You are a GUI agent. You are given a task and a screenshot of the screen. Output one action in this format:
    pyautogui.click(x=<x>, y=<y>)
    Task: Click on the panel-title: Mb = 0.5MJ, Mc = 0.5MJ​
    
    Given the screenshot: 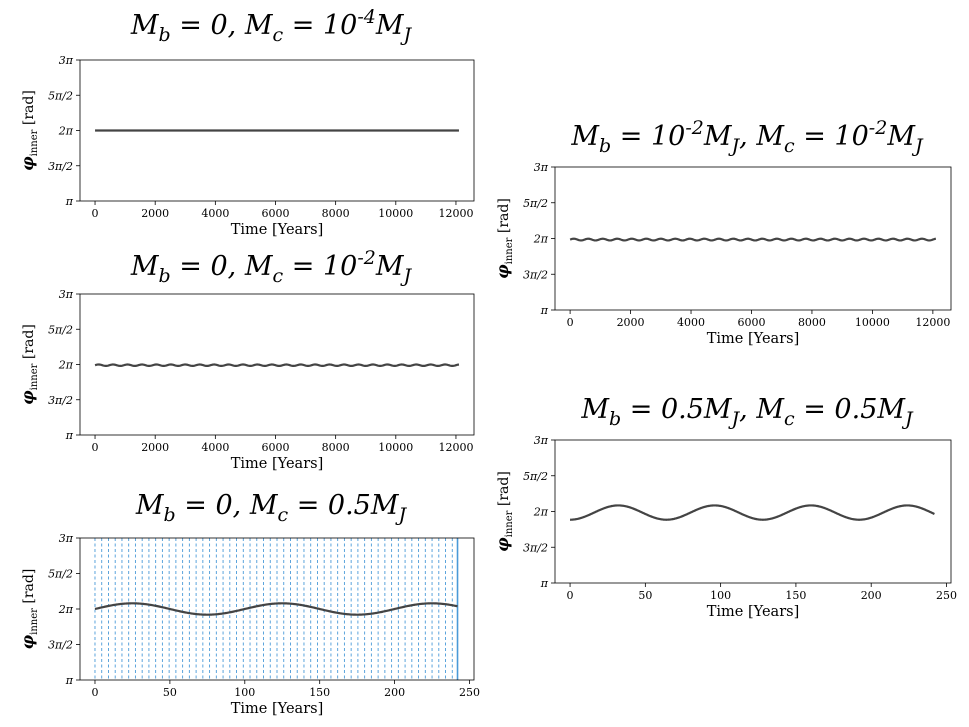 What is the action you would take?
    pyautogui.click(x=747, y=412)
    